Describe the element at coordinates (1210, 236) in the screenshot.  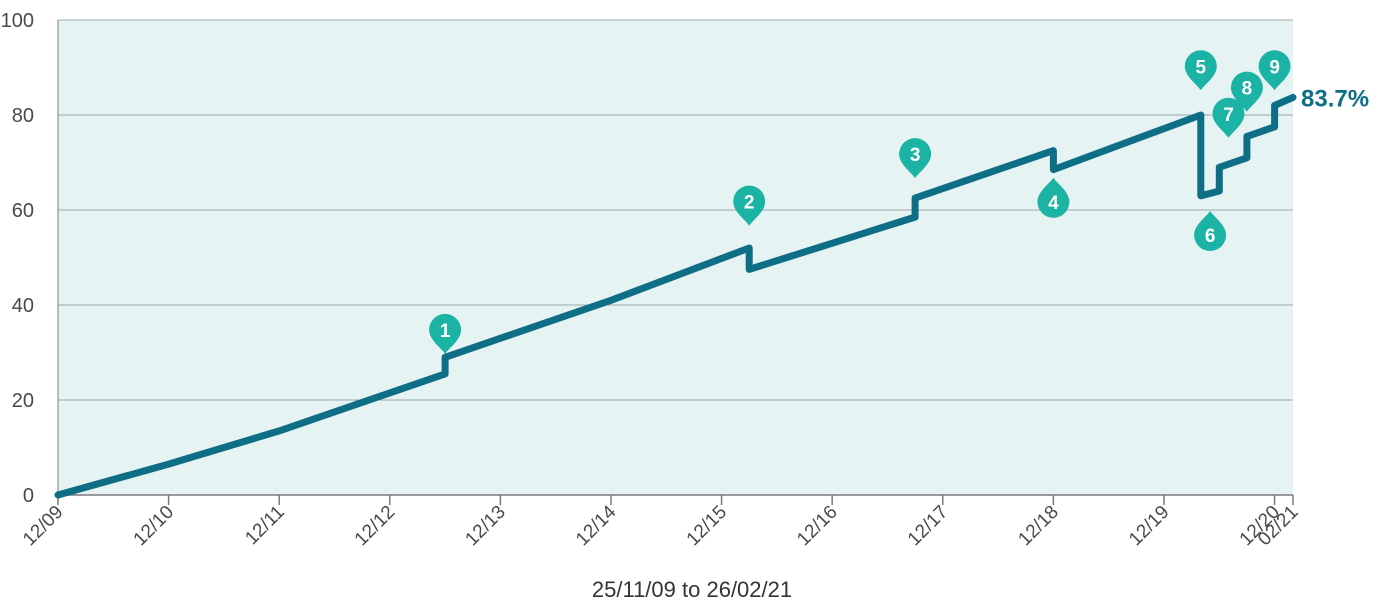
I see `event-marker-label: 6` at that location.